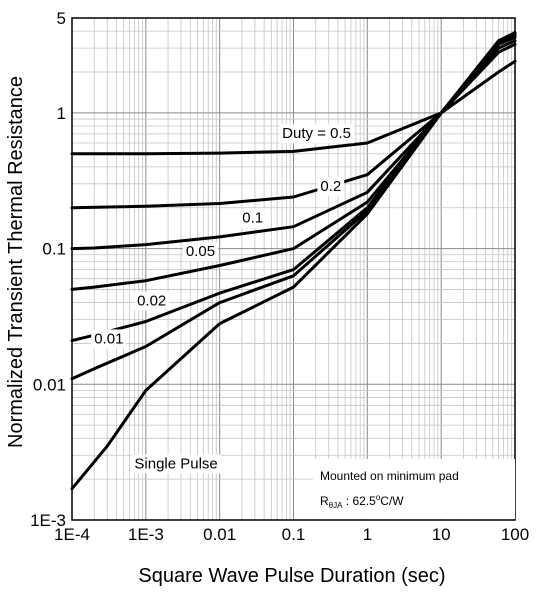 Image resolution: width=539 pixels, height=601 pixels. I want to click on mounting-note-line1: Mounted on minimum pad, so click(389, 476).